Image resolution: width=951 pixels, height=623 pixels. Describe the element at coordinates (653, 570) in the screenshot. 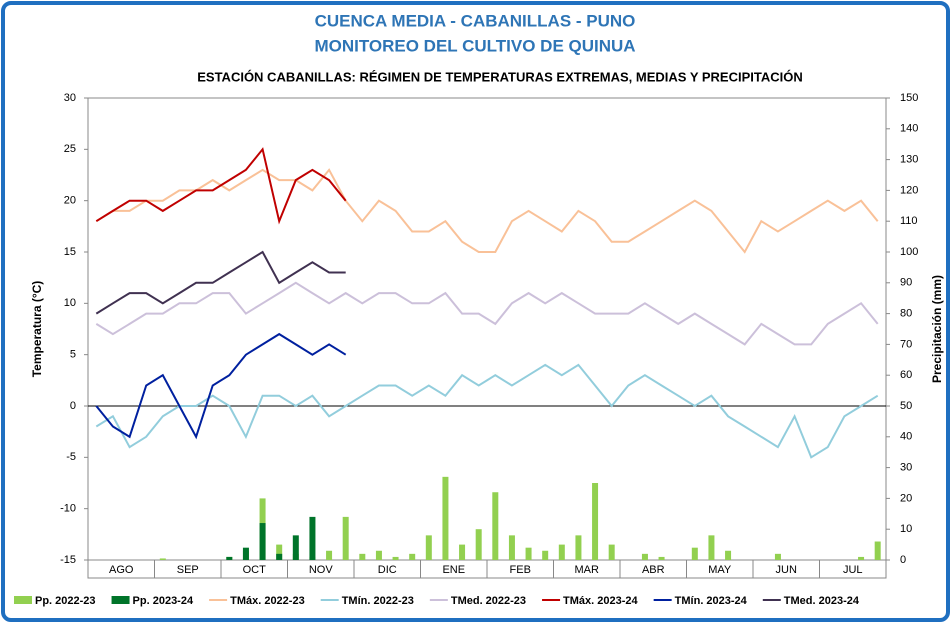

I see `x-tick-label: ABR` at that location.